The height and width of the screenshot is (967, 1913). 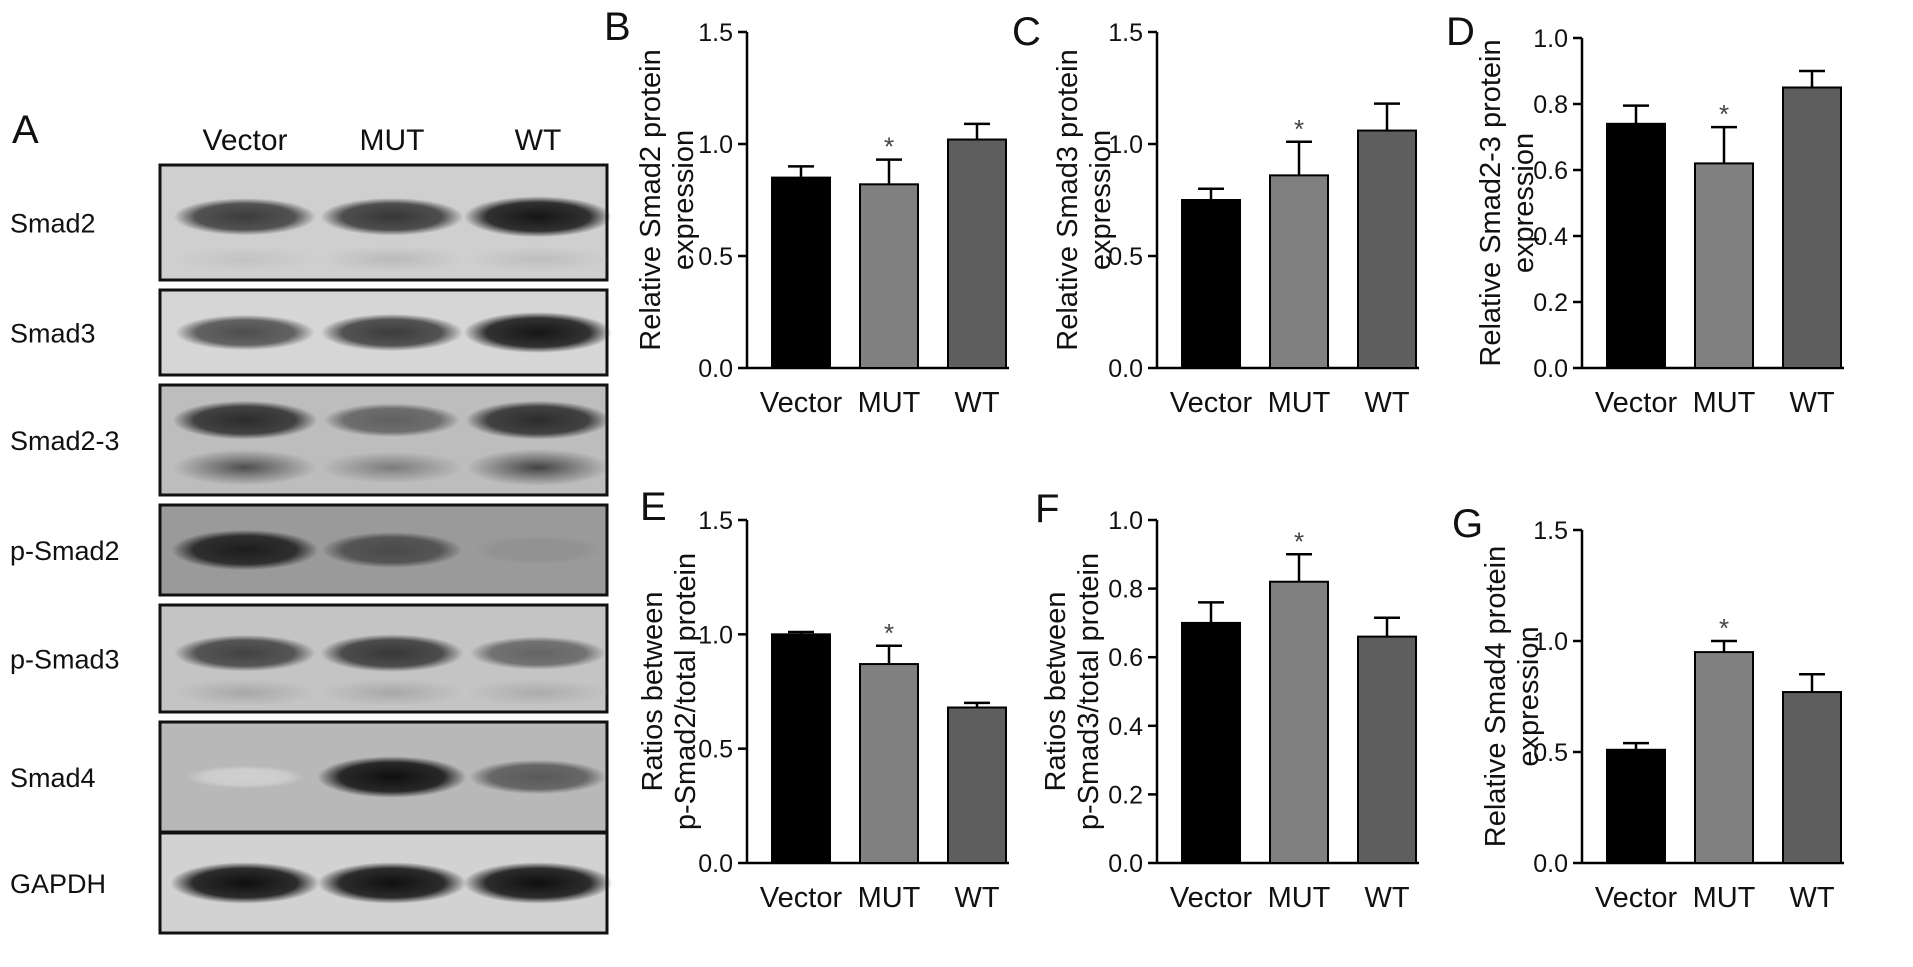 What do you see at coordinates (538, 140) in the screenshot?
I see `lane-label: WT` at bounding box center [538, 140].